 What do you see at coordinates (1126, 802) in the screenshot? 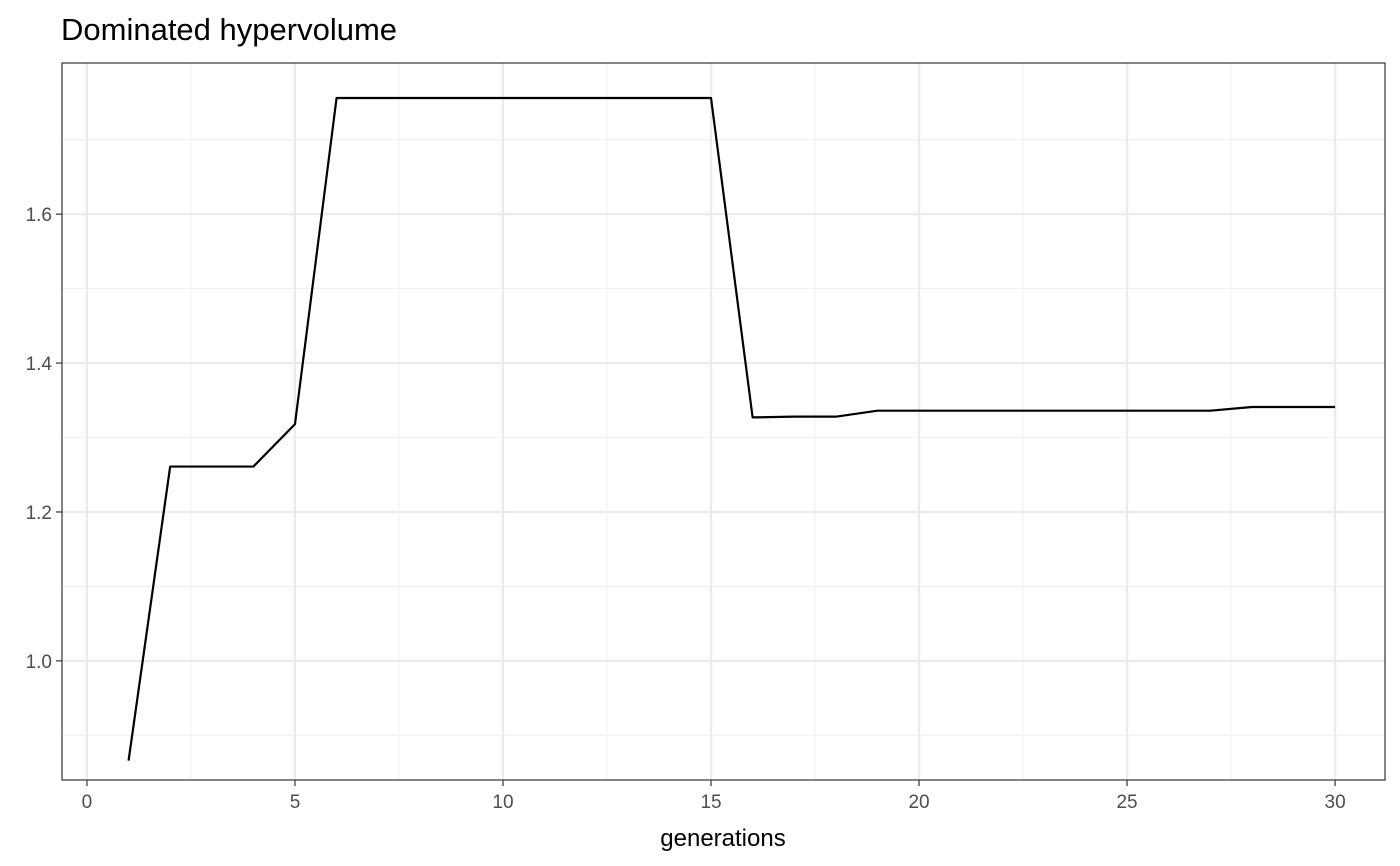
I see `x-tick-label: 25` at bounding box center [1126, 802].